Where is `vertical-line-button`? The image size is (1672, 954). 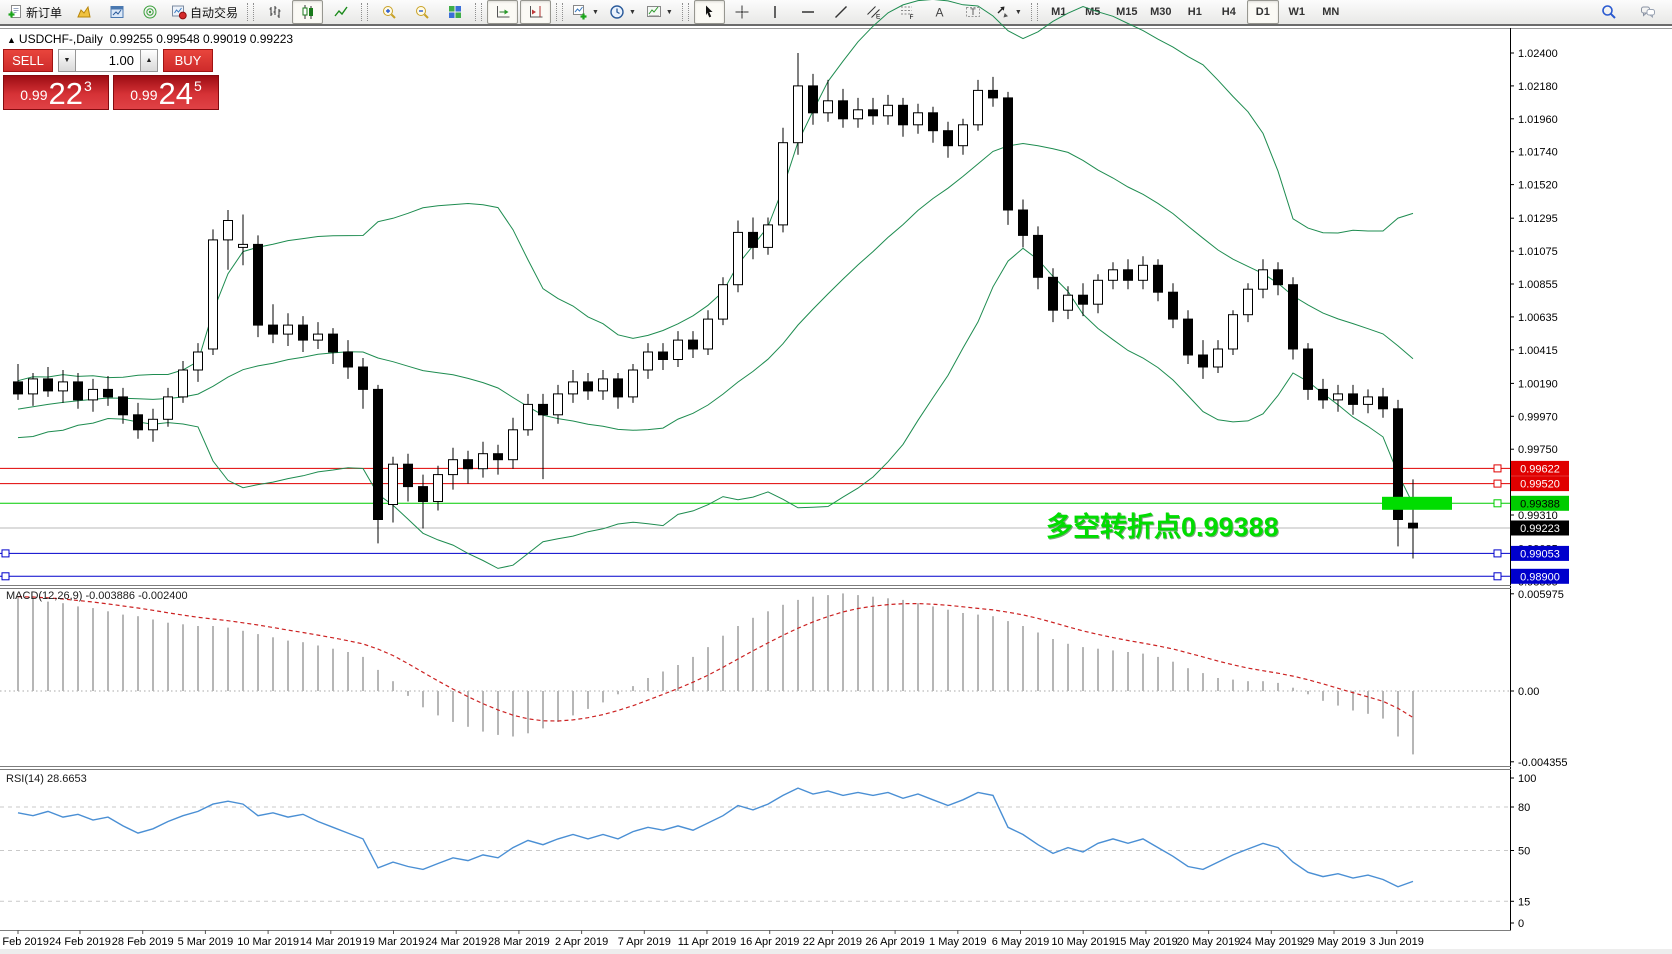
vertical-line-button is located at coordinates (775, 12).